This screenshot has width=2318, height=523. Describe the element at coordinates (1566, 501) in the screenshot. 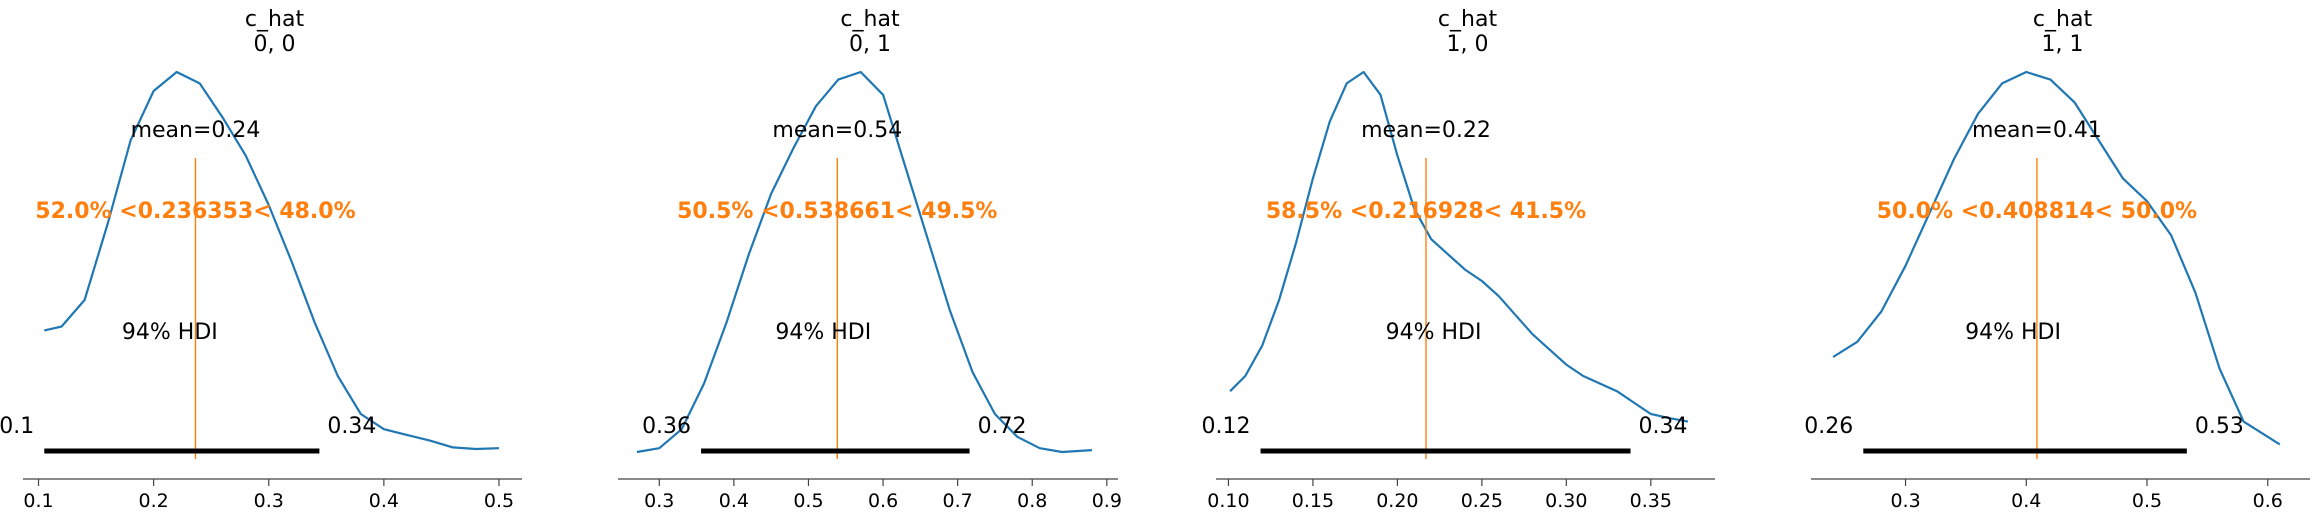

I see `x-tick-label: 0.30` at that location.